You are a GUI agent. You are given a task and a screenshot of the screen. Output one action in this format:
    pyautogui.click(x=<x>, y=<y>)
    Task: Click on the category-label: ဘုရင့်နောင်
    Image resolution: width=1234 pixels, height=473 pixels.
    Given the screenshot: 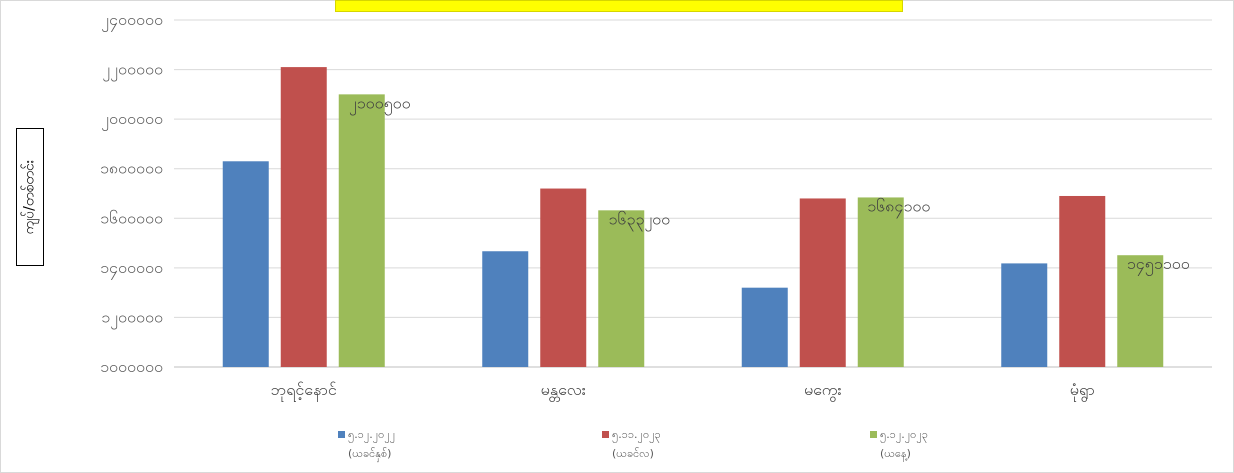 What is the action you would take?
    pyautogui.click(x=304, y=391)
    